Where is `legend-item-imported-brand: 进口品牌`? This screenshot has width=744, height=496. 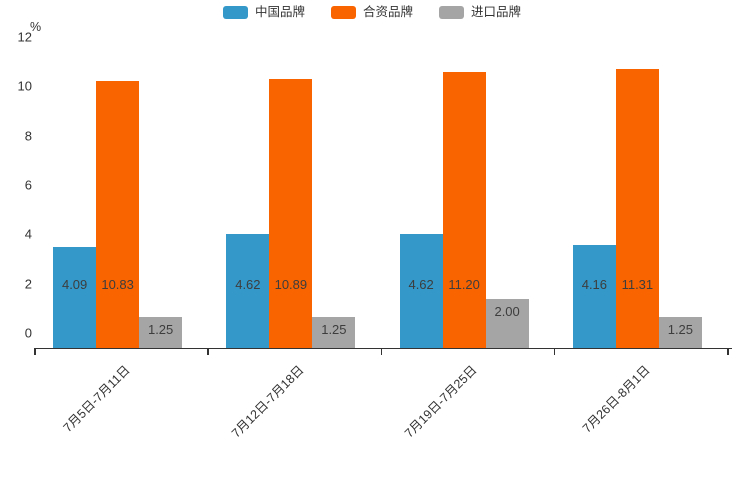 legend-item-imported-brand: 进口品牌 is located at coordinates (480, 12).